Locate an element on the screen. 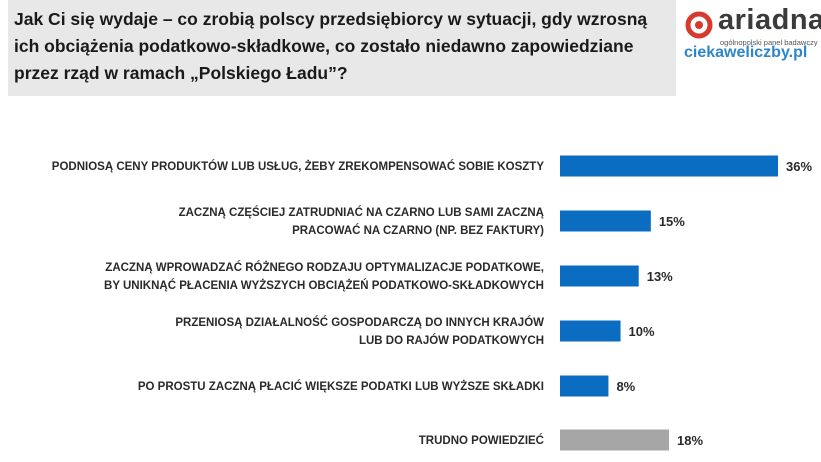  value-label-0: 36% is located at coordinates (799, 166).